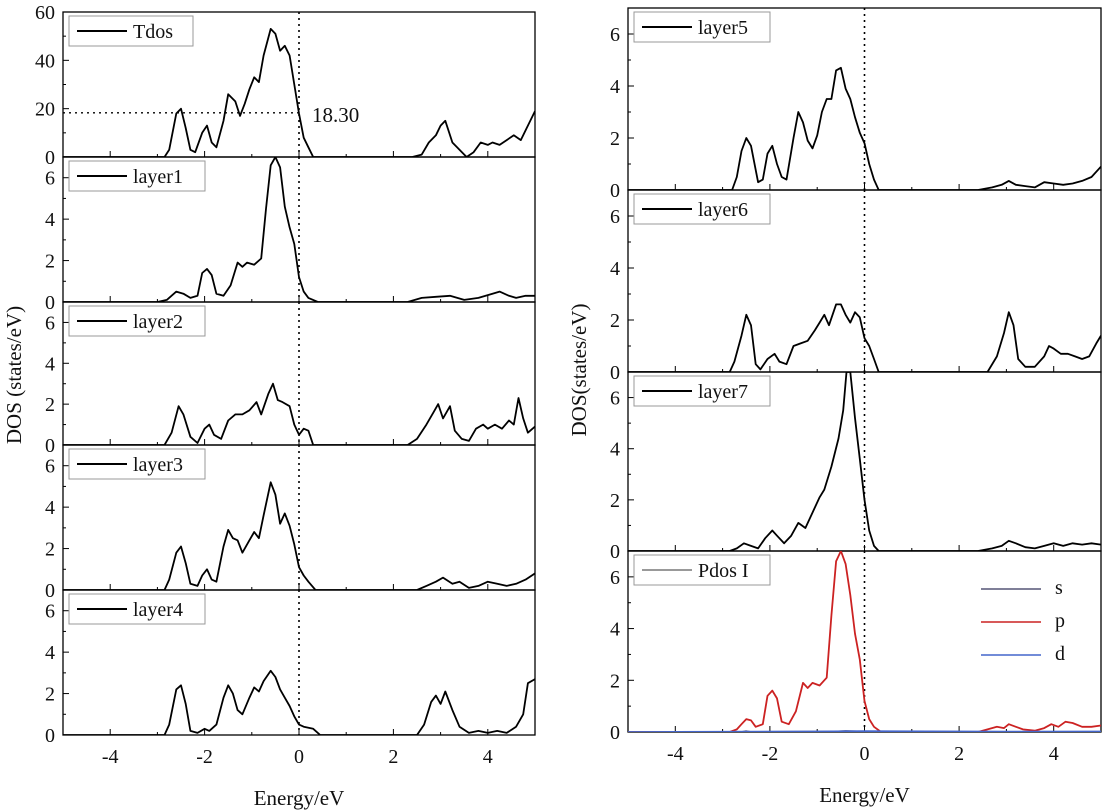 Image resolution: width=1105 pixels, height=812 pixels. I want to click on panel-layer4: 0 2 4 6 -4 -2 0 2 4 Energy/eV layer4, so click(290, 699).